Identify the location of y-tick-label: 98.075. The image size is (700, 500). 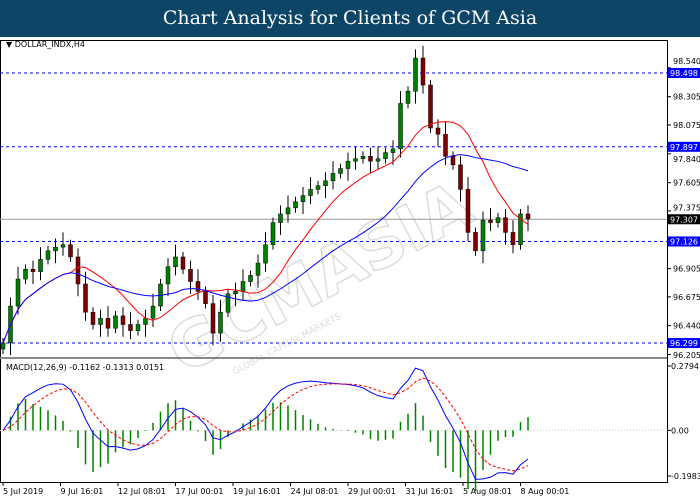
(686, 125).